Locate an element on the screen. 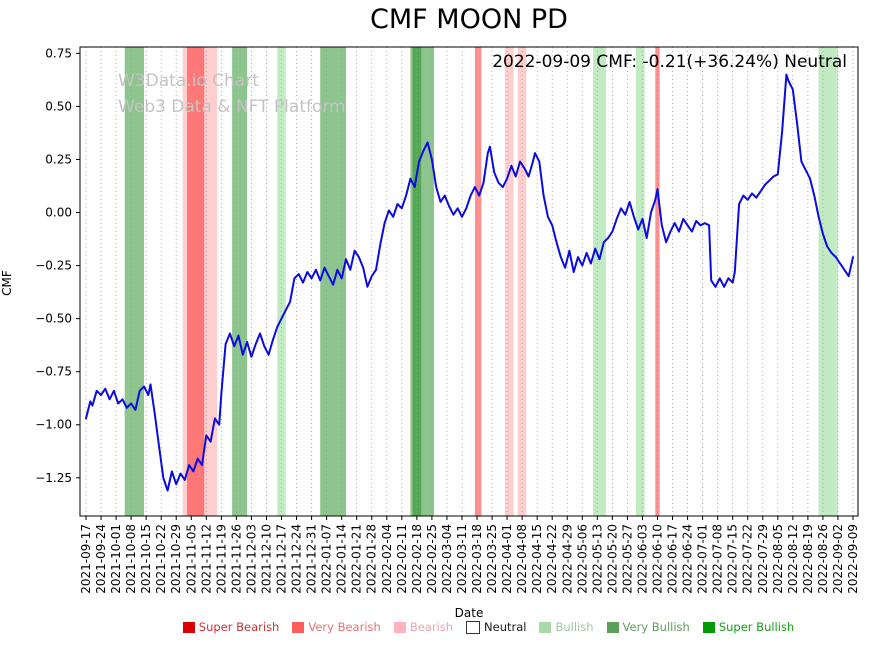  x-tick-label: 2022-03-18 is located at coordinates (477, 559).